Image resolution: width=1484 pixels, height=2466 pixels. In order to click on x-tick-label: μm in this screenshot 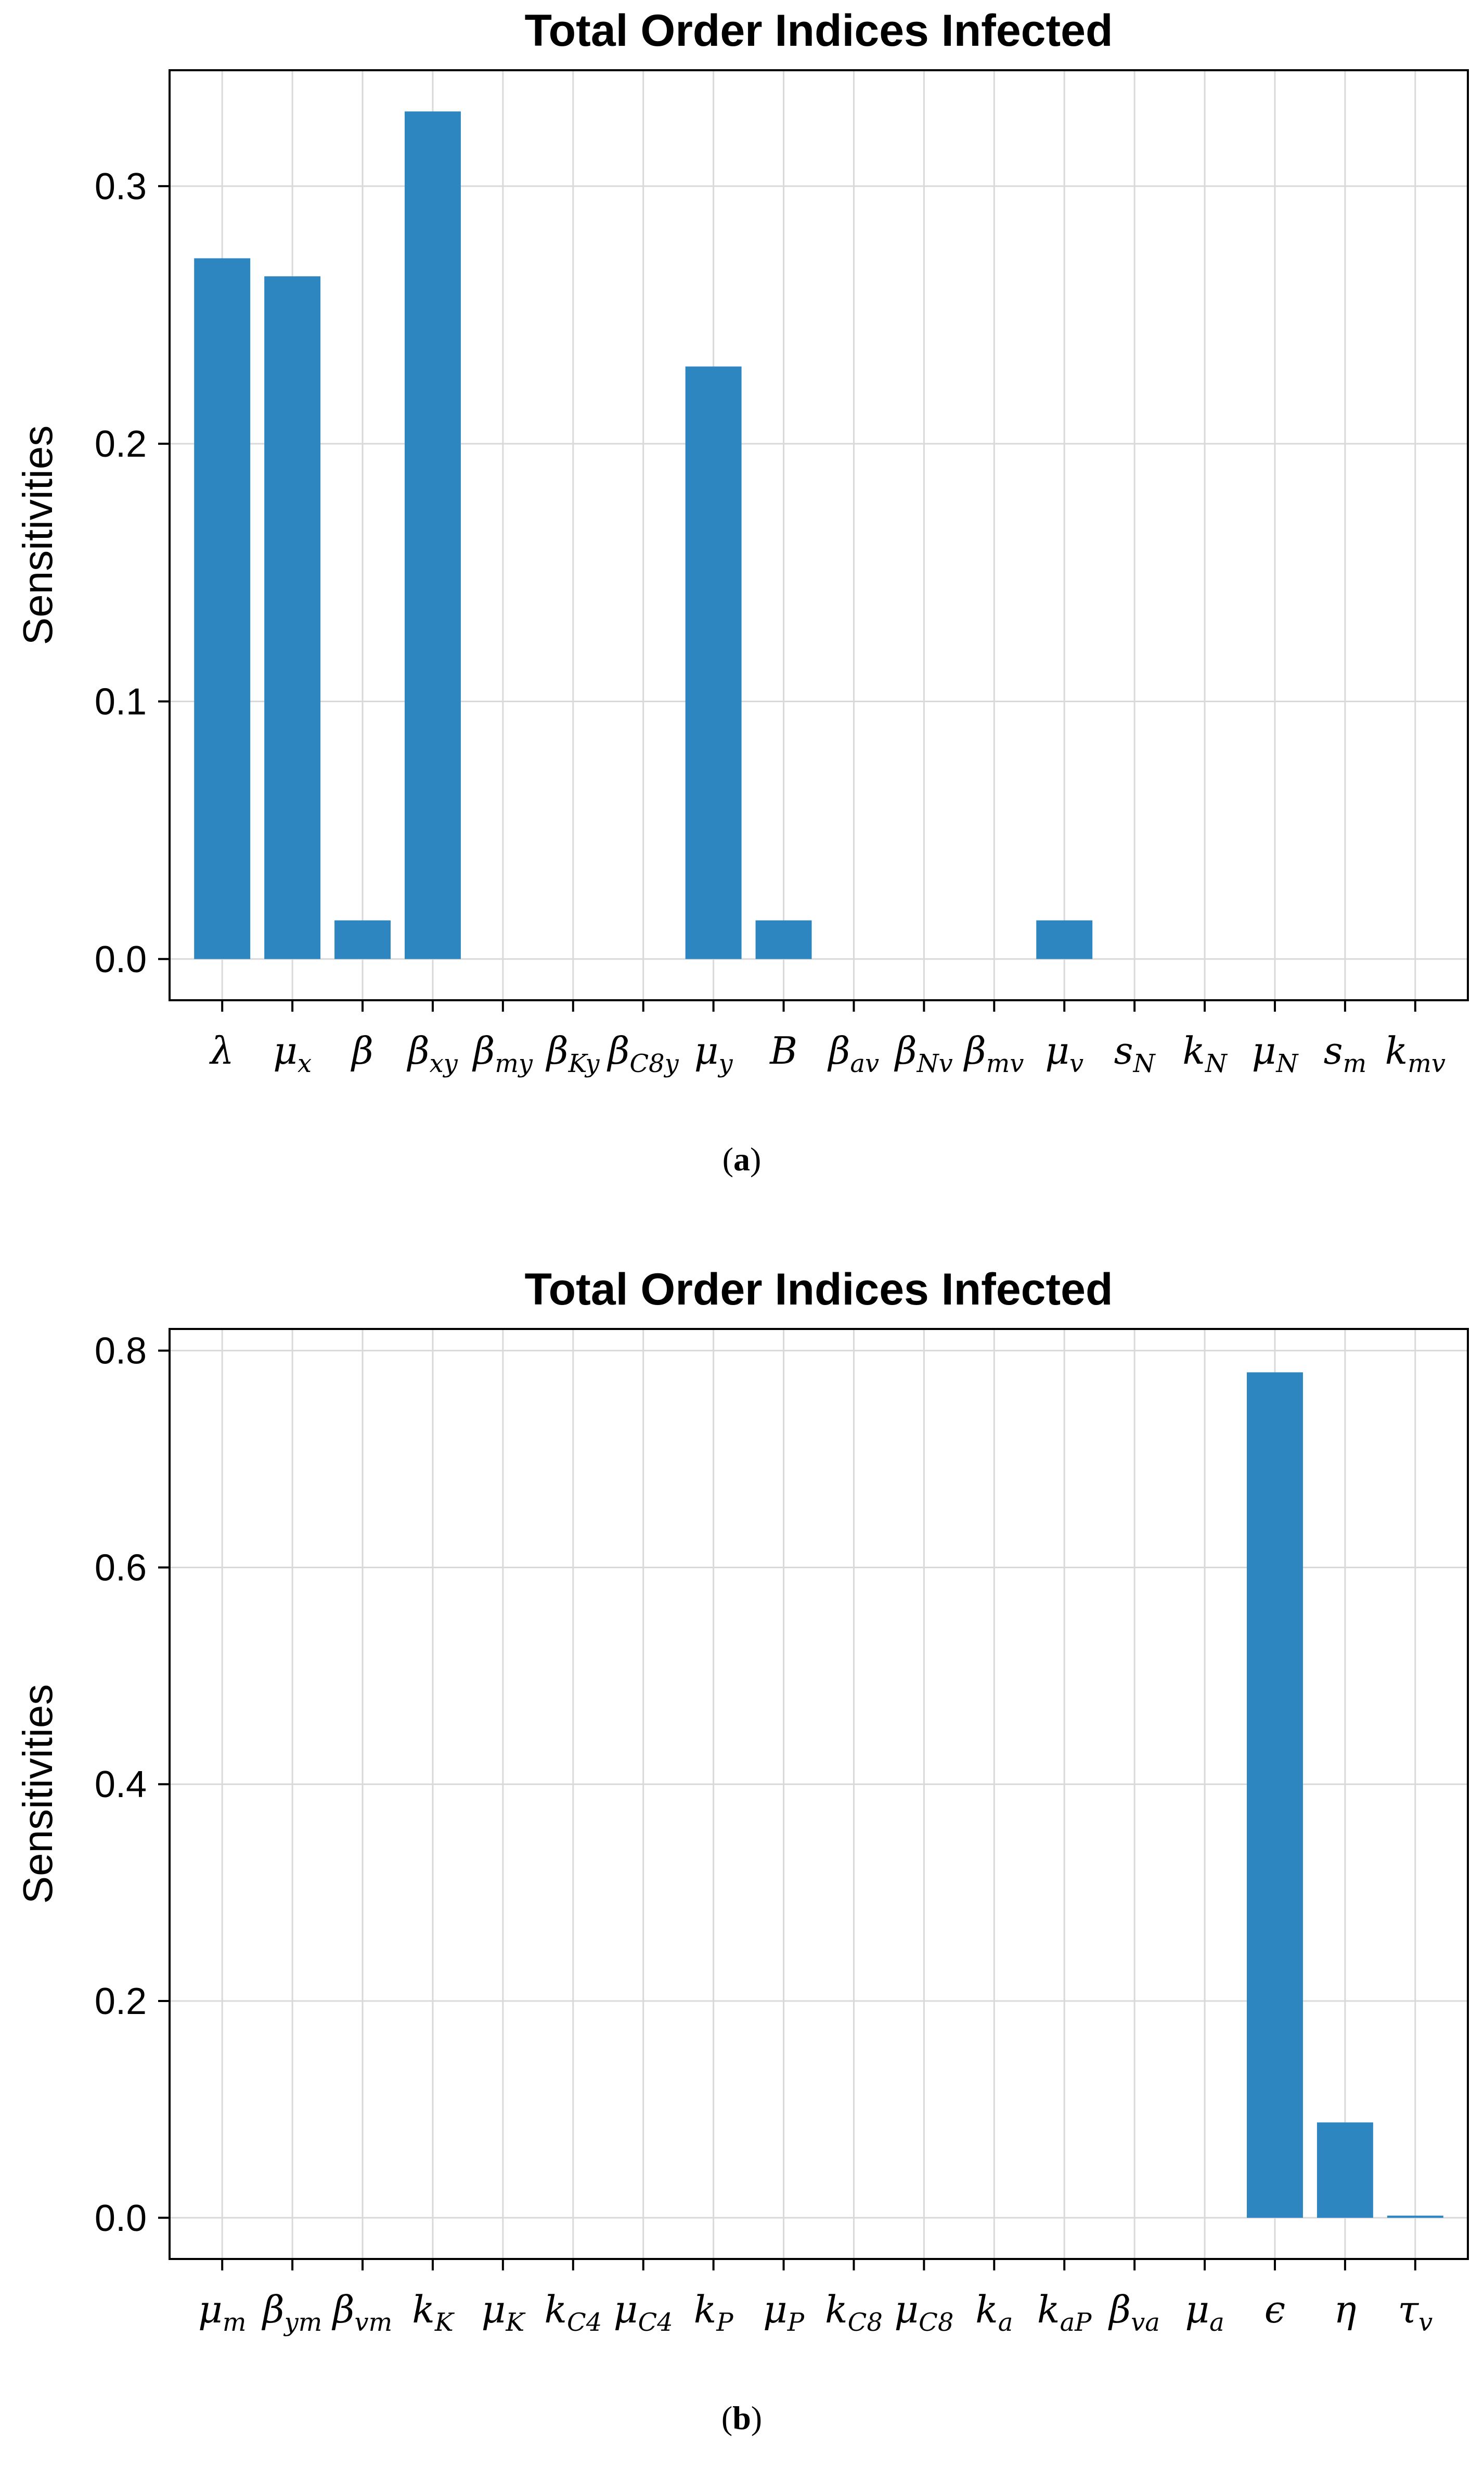, I will do `click(222, 2312)`.